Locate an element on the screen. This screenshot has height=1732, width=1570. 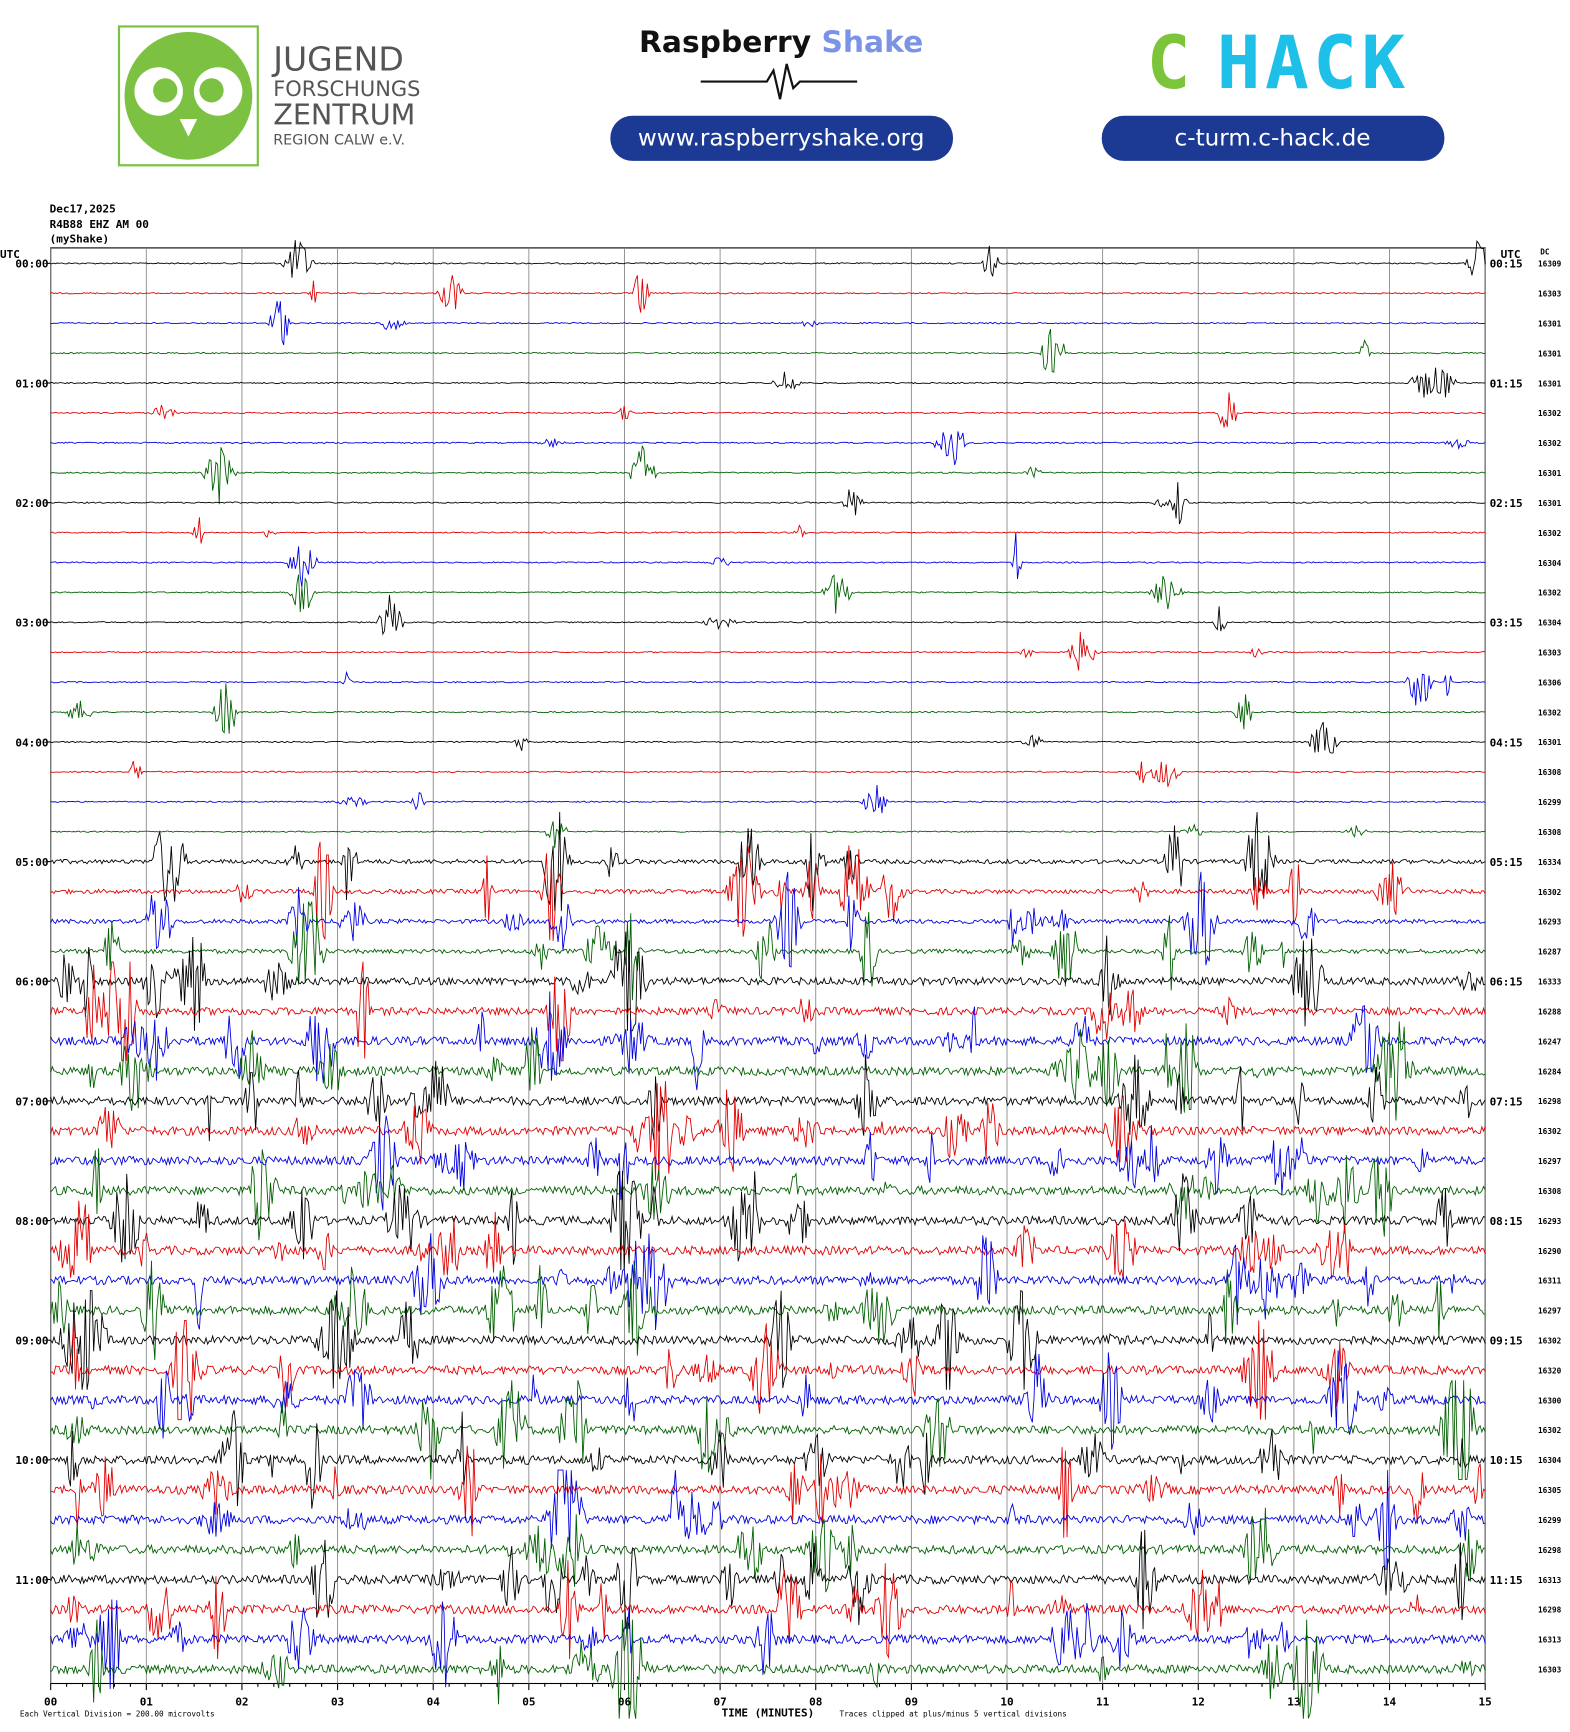
x-tick-label: 15 is located at coordinates (1485, 1702).